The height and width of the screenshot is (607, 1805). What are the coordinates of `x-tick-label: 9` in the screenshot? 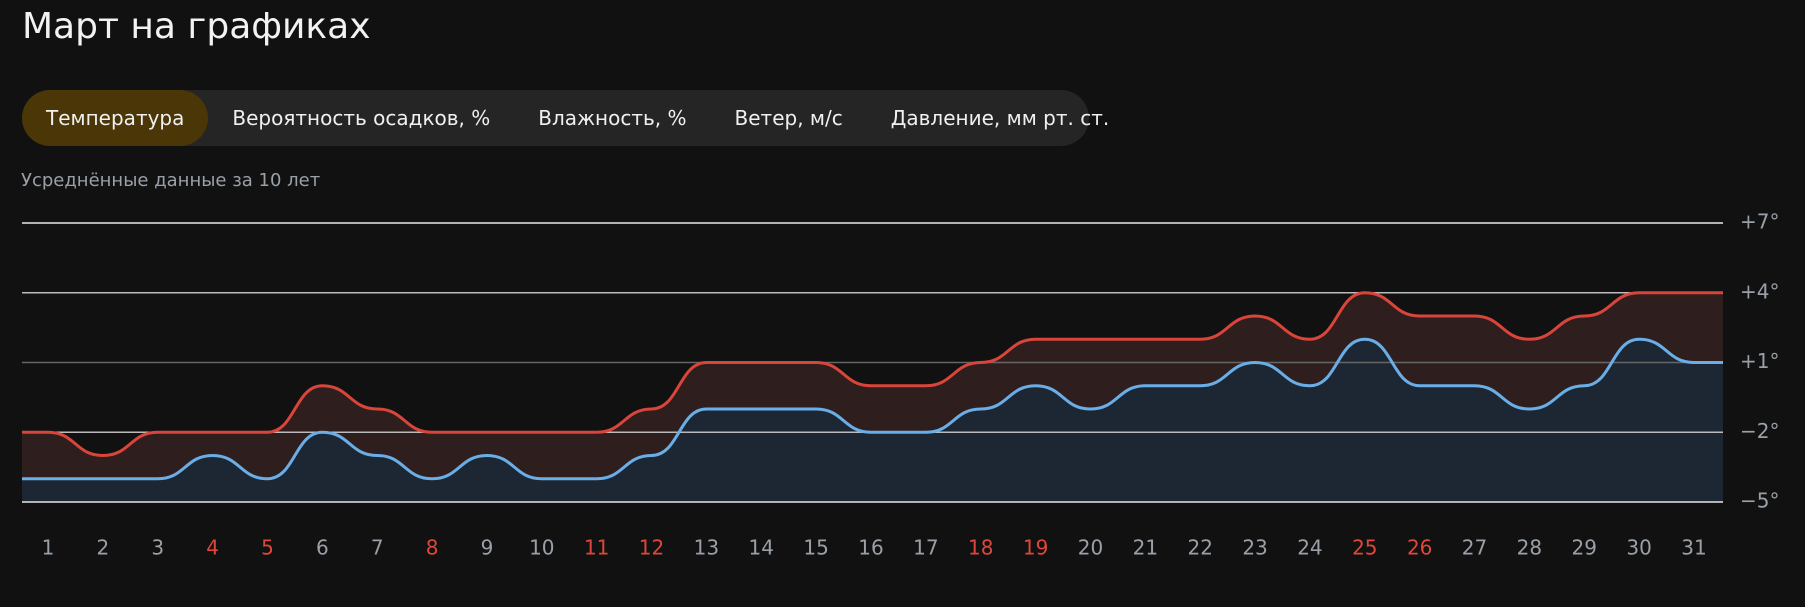 It's located at (487, 548).